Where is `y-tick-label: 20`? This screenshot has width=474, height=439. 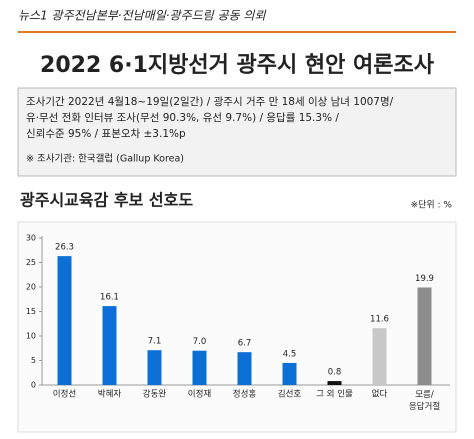
y-tick-label: 20 is located at coordinates (31, 287).